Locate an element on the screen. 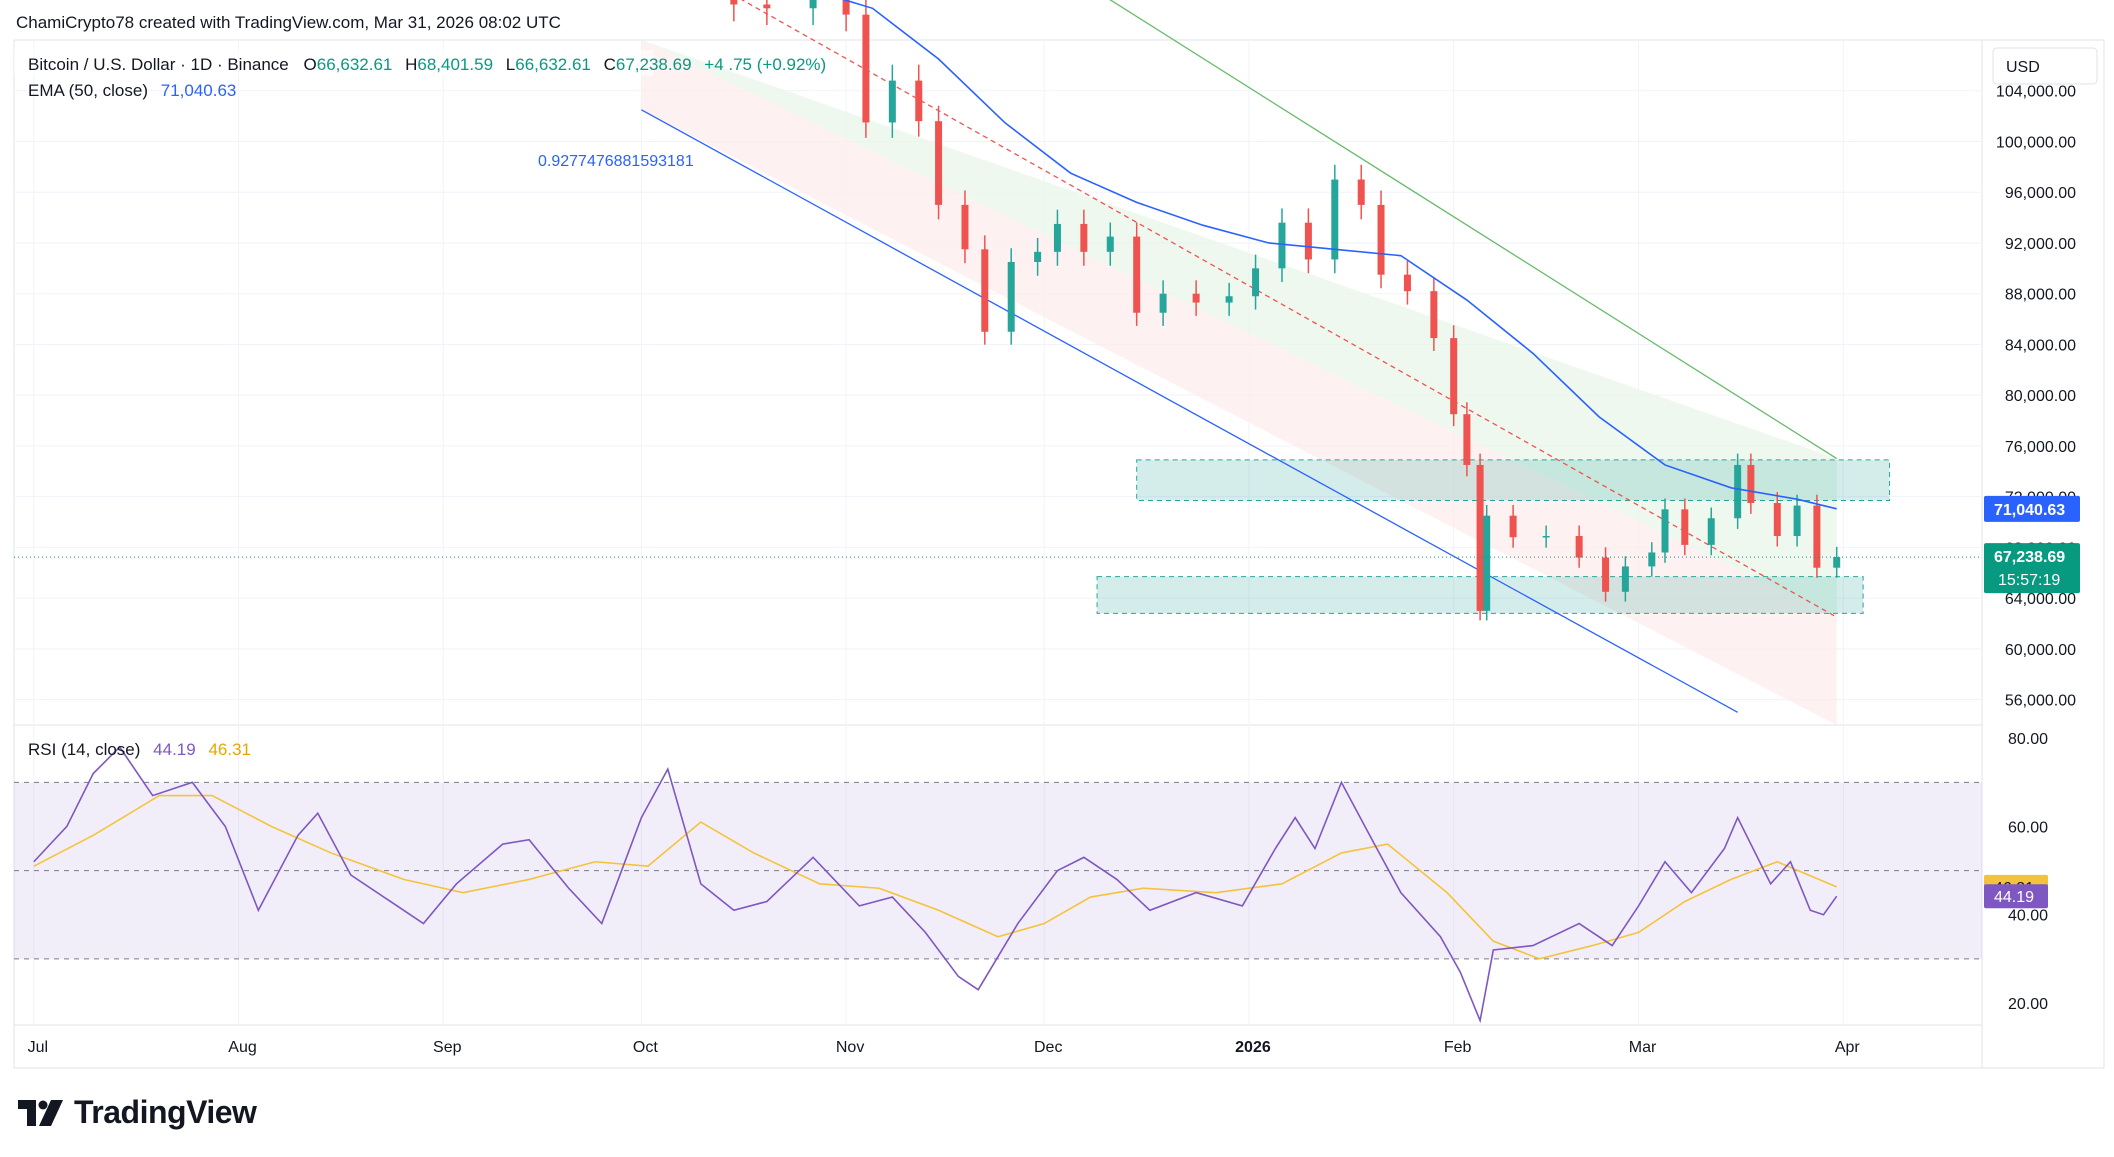 Image resolution: width=2114 pixels, height=1157 pixels. currency-button: USD is located at coordinates (2045, 66).